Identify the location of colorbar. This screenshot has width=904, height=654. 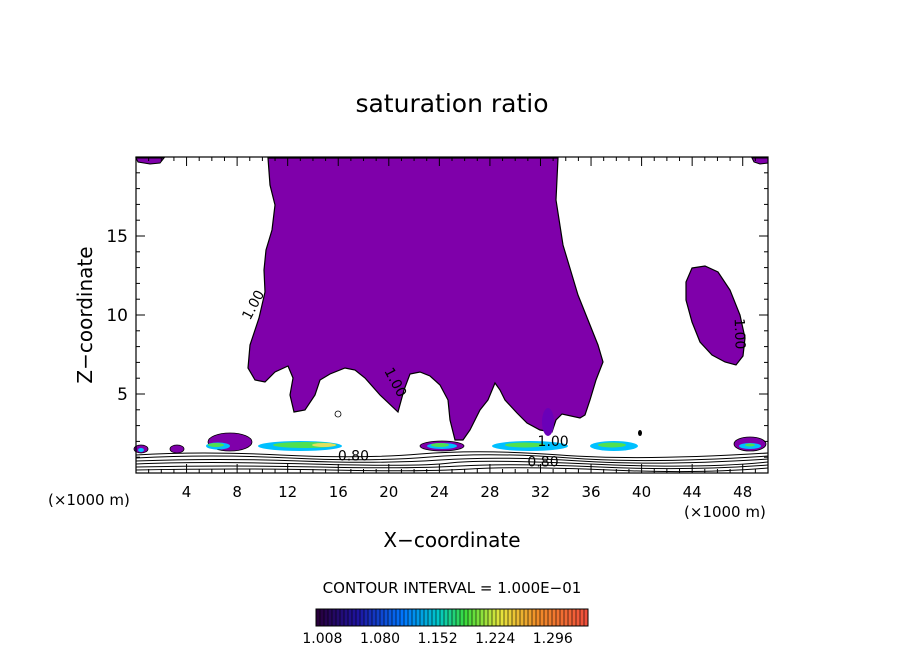
(452, 617).